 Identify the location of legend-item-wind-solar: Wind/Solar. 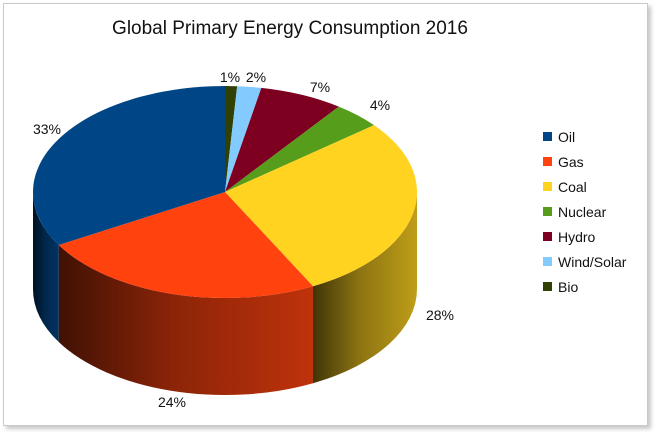
(584, 261).